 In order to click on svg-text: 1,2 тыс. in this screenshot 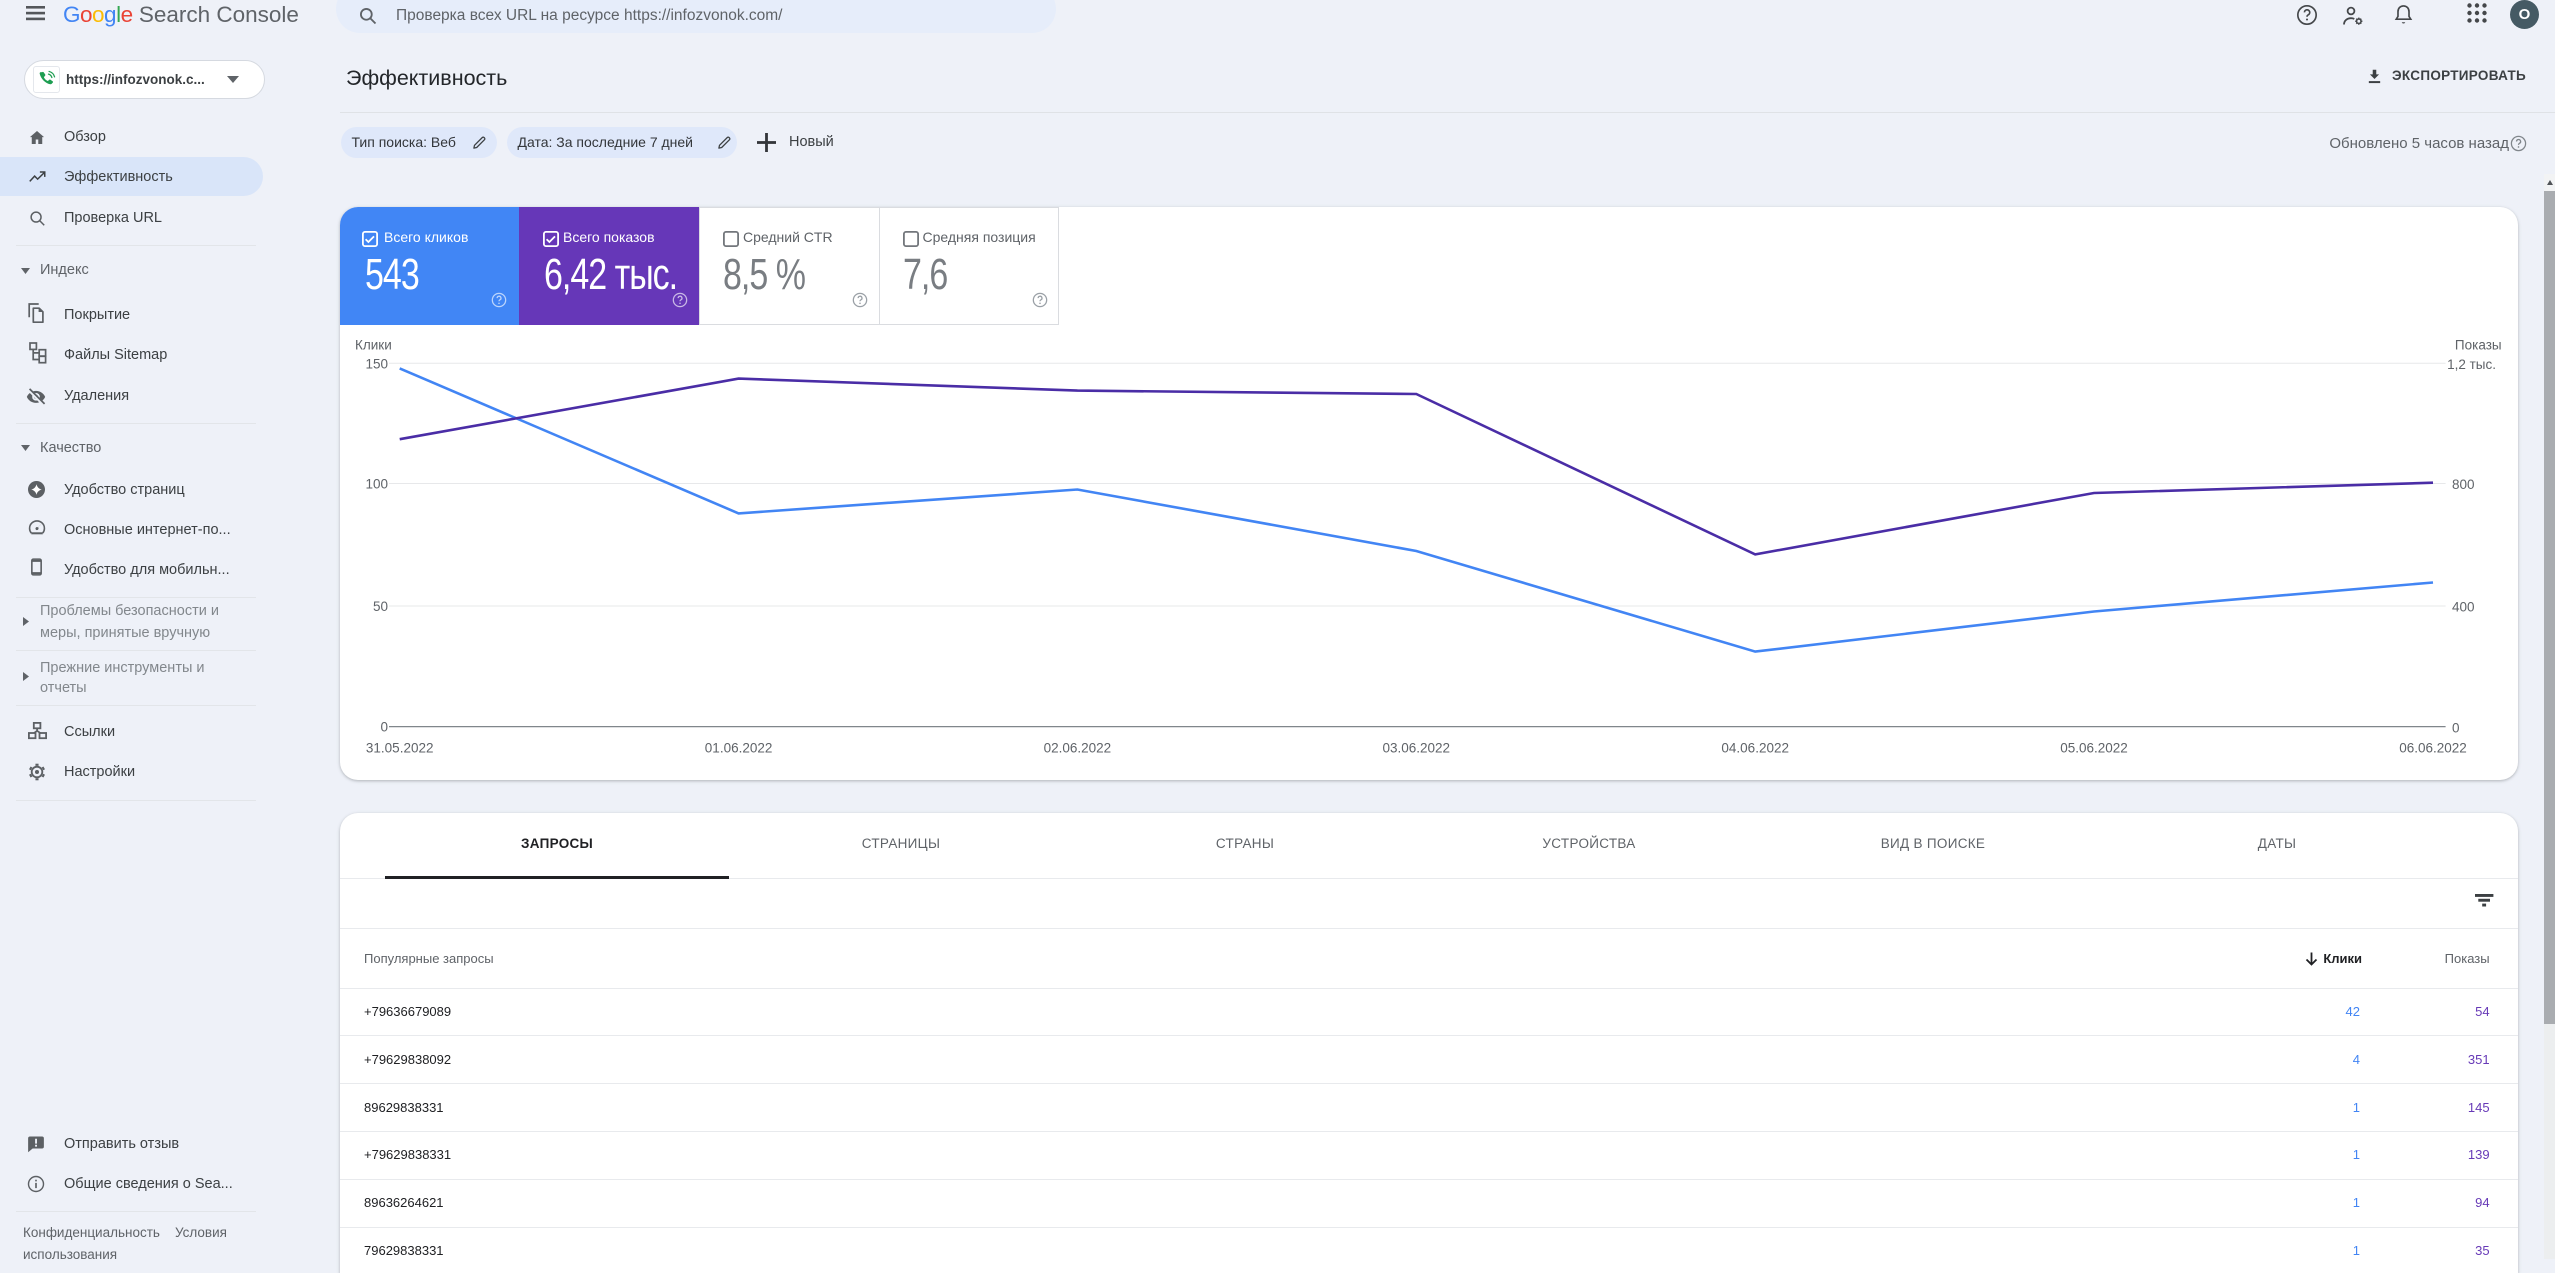, I will do `click(2471, 364)`.